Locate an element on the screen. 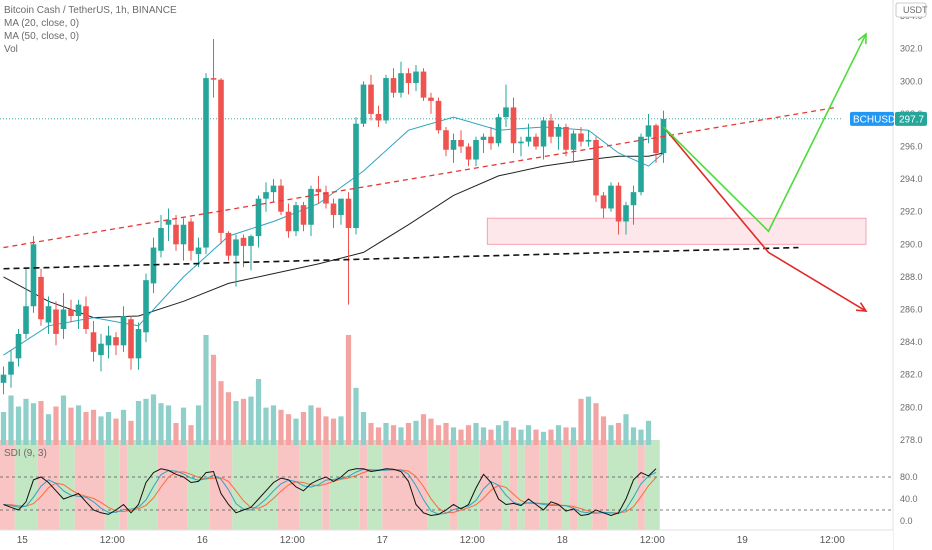  last-price-badge is located at coordinates (911, 118).